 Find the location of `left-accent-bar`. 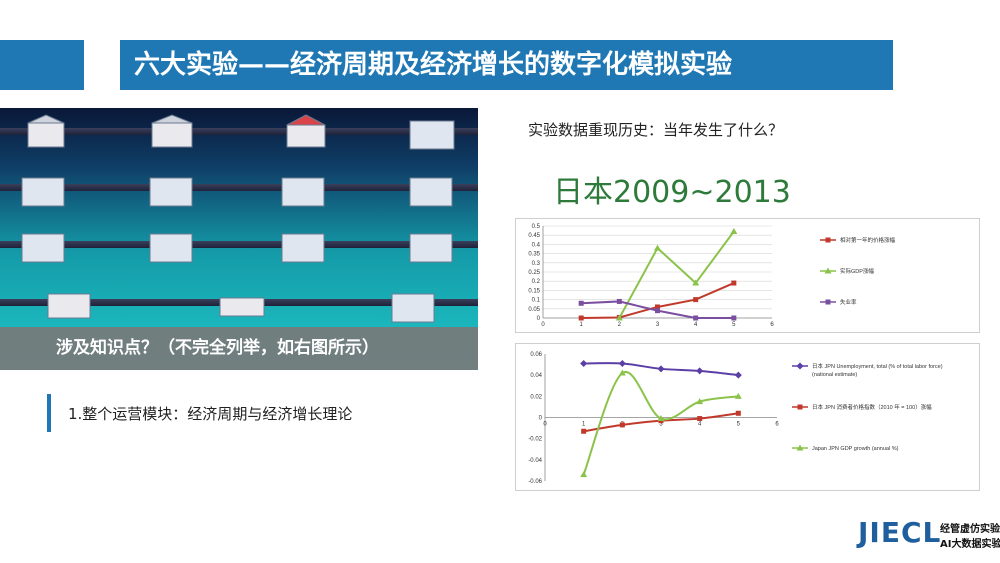

left-accent-bar is located at coordinates (42, 65).